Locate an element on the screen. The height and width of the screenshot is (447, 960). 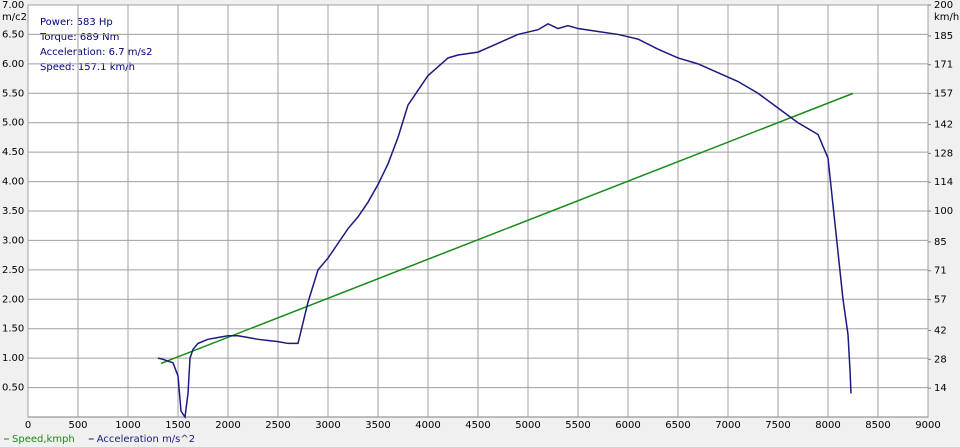
y-tick-label: 5.50 is located at coordinates (13, 93).